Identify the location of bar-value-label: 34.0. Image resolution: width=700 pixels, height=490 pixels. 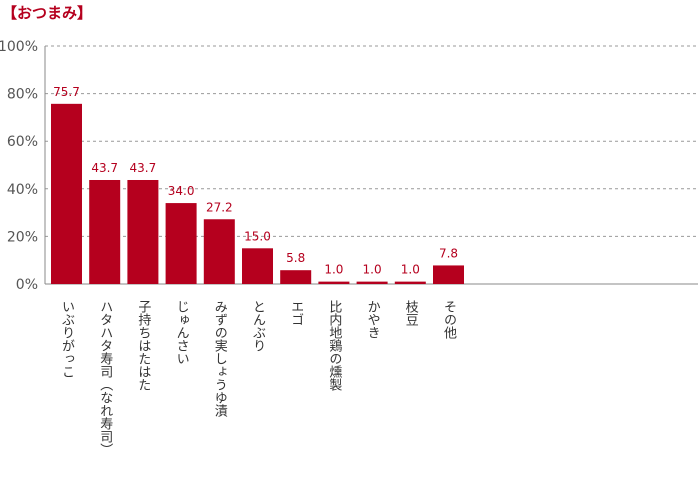
(181, 191).